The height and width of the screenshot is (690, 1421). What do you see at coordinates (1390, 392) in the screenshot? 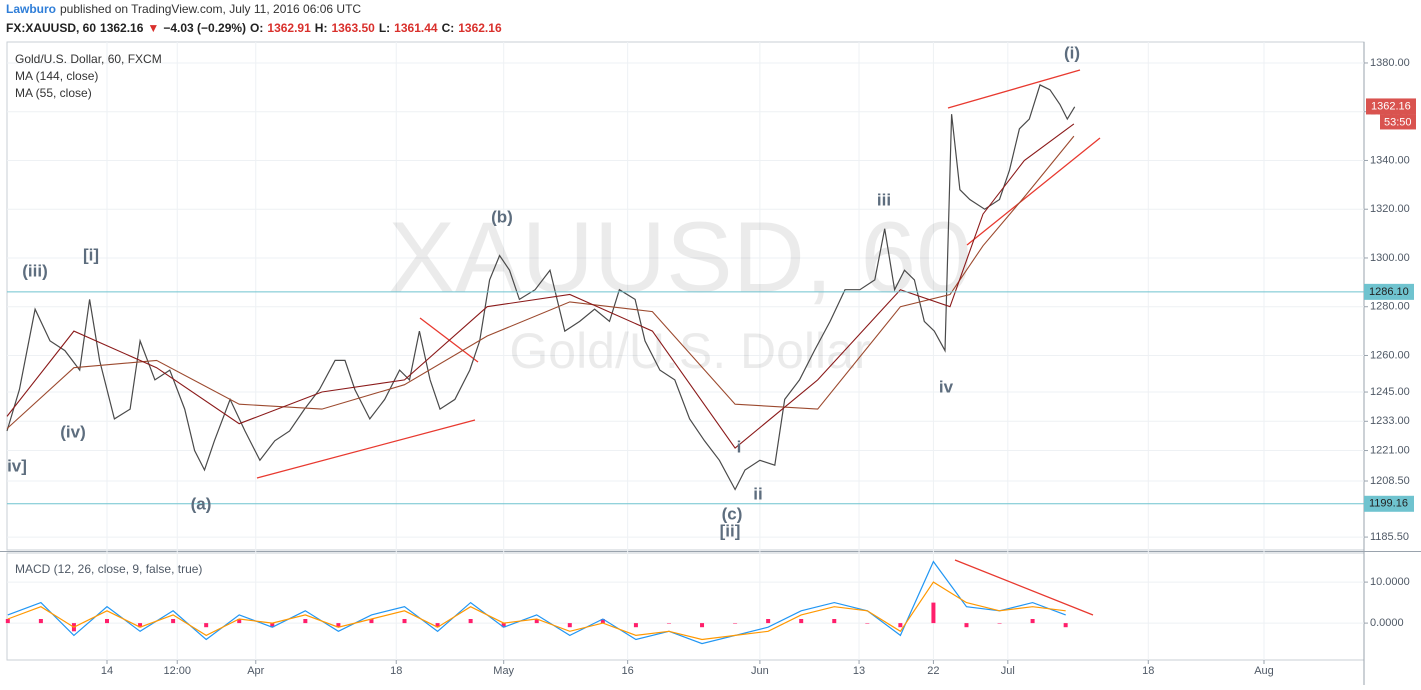
I see `y-tick-label: 1245.00` at bounding box center [1390, 392].